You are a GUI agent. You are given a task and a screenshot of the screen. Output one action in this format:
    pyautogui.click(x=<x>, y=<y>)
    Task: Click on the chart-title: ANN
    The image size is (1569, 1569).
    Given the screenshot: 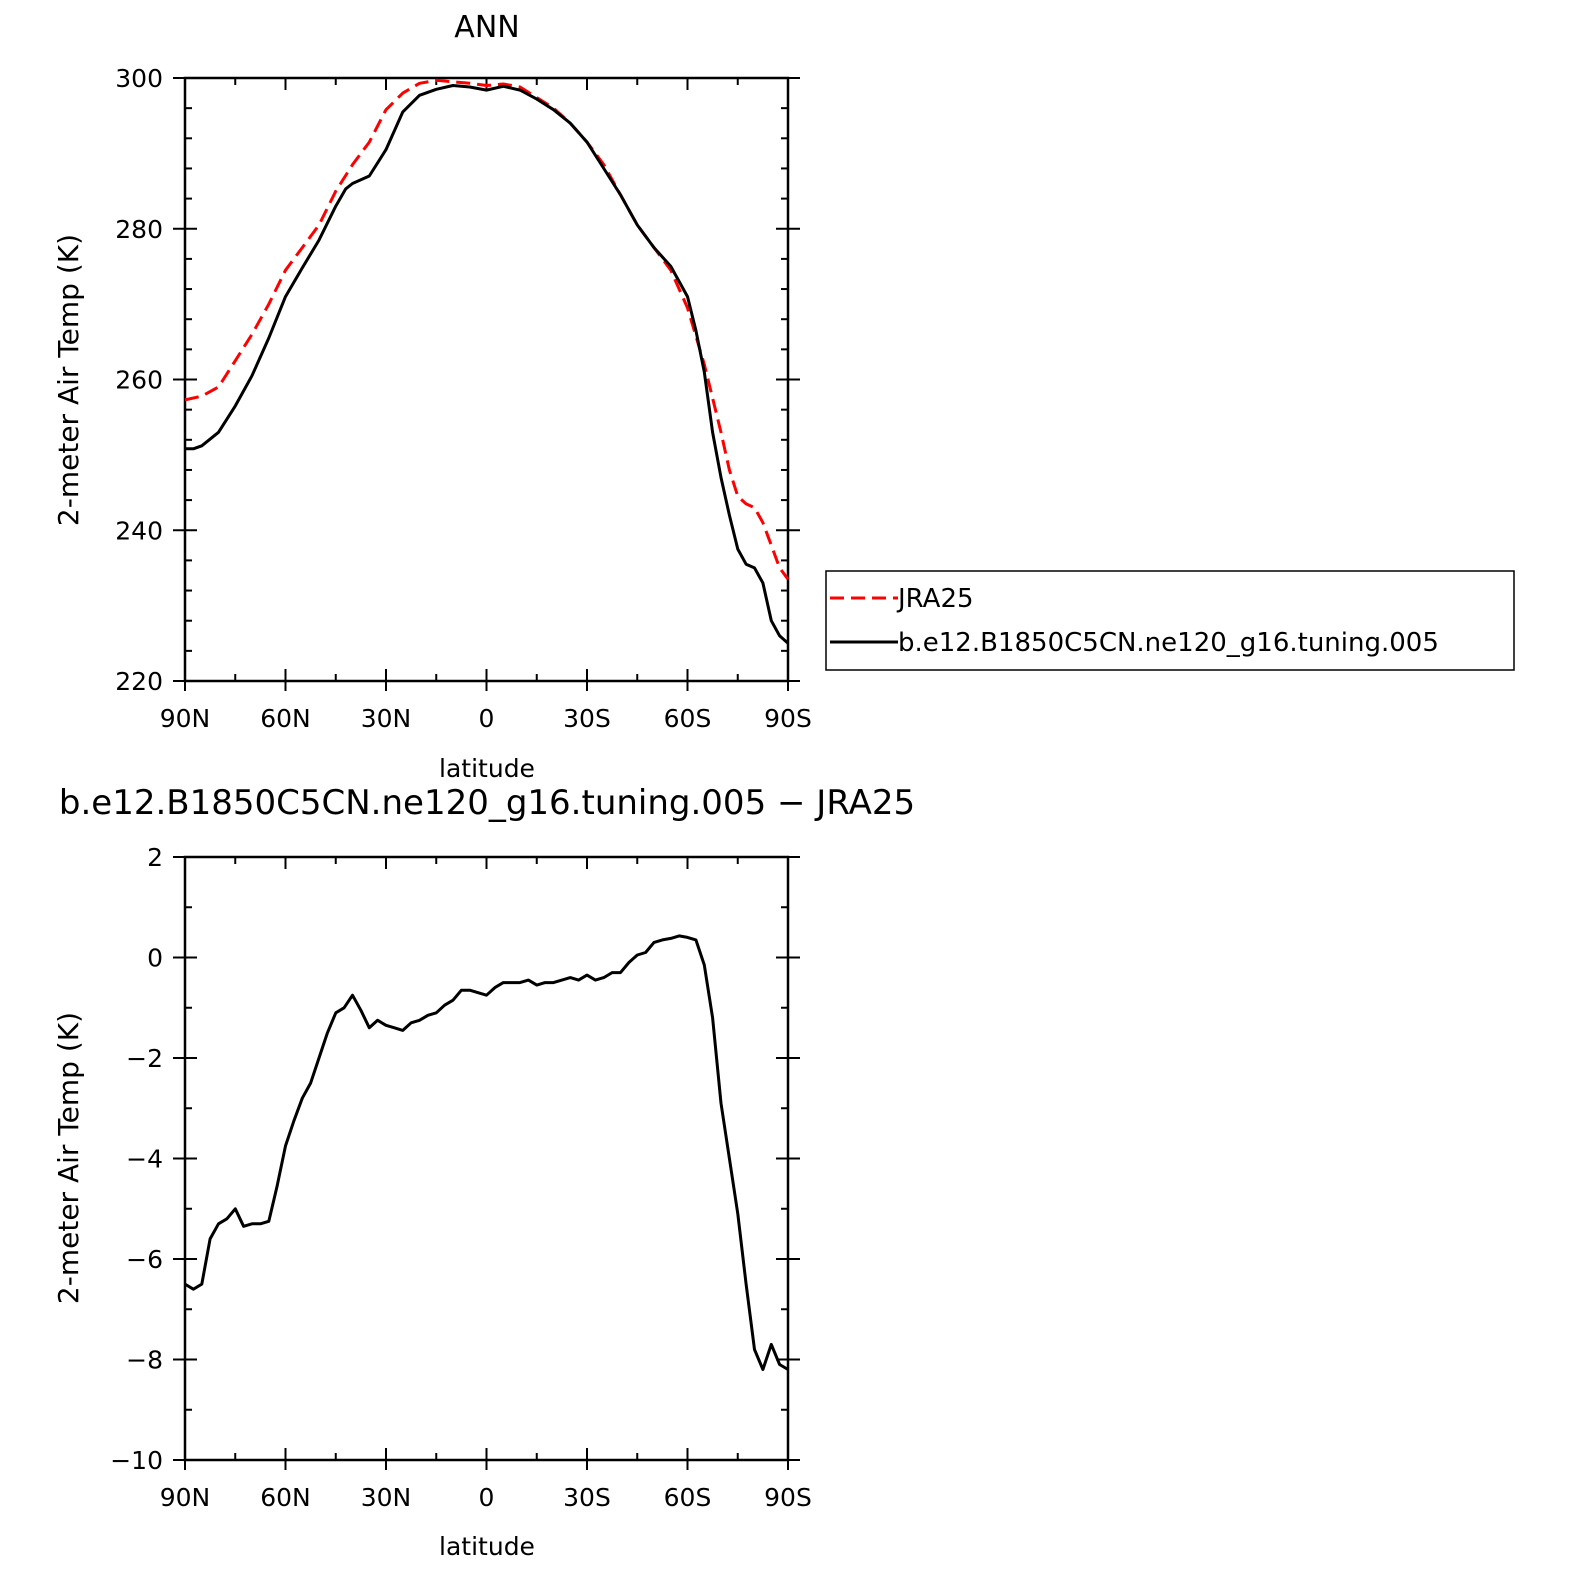 What is the action you would take?
    pyautogui.click(x=486, y=27)
    